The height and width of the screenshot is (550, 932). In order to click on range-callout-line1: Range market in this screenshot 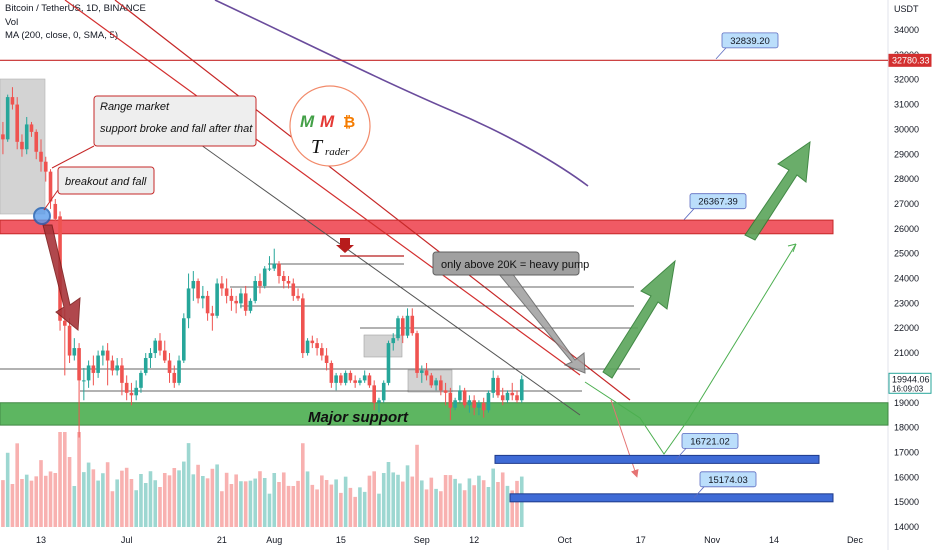, I will do `click(135, 107)`.